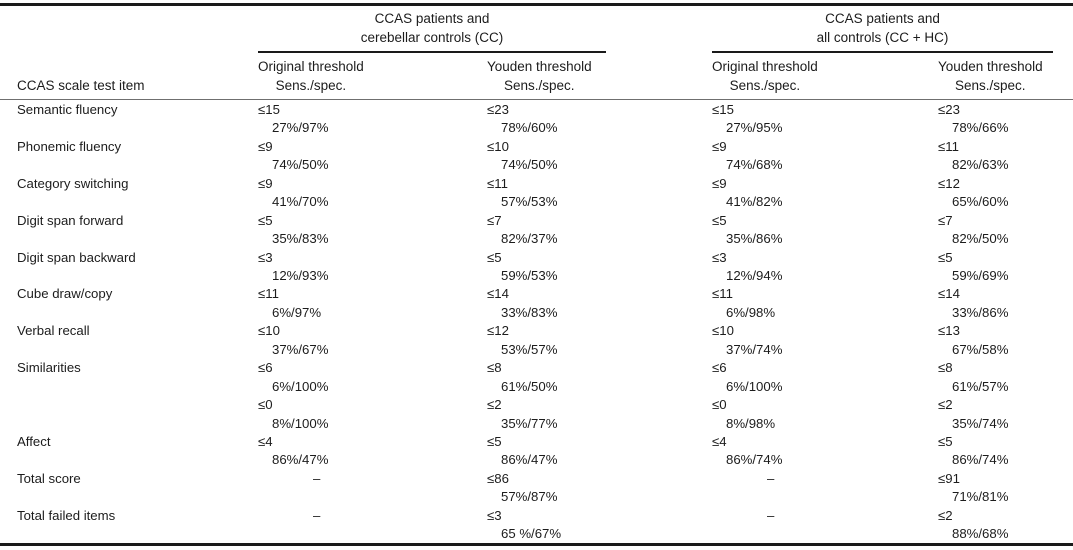  Describe the element at coordinates (949, 331) in the screenshot. I see `cell-threshold: ≤13` at that location.